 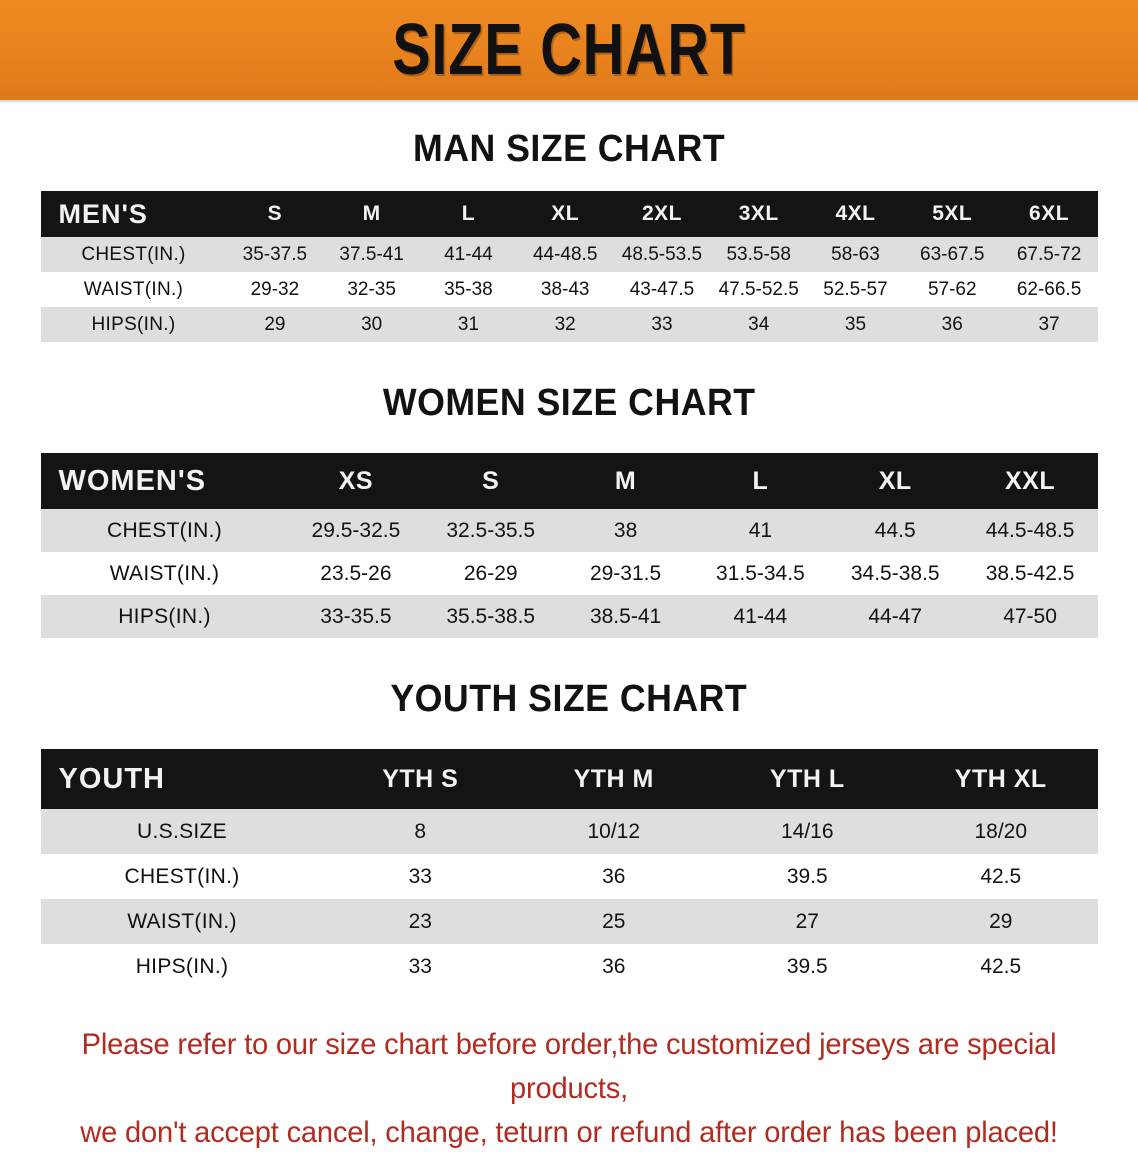 What do you see at coordinates (895, 573) in the screenshot?
I see `women-cell: 34.5-38.5` at bounding box center [895, 573].